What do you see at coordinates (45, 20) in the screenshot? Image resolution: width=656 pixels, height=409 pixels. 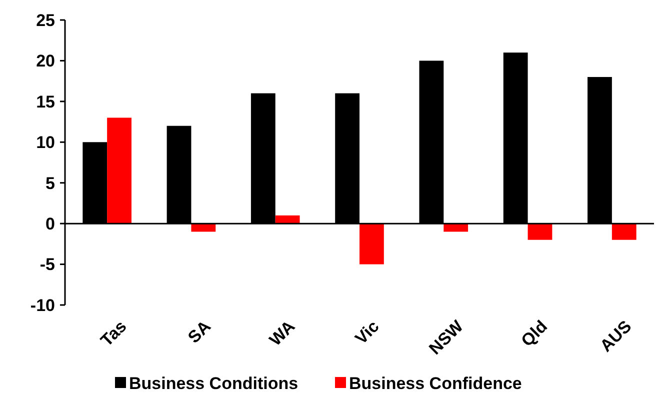 I see `y-tick-label: 25` at bounding box center [45, 20].